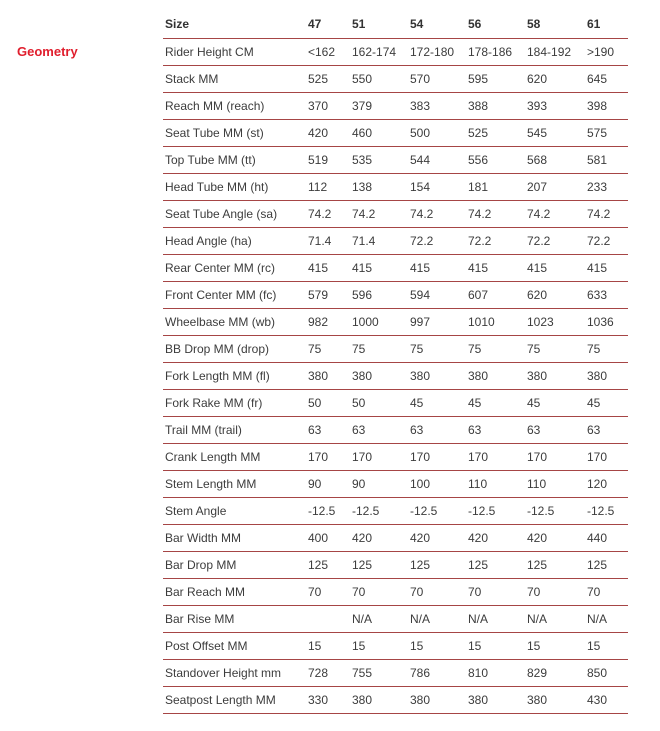 The height and width of the screenshot is (731, 660). Describe the element at coordinates (395, 267) in the screenshot. I see `table-row: Rear Center MM (rc) 415 415 415 415 415 415` at that location.